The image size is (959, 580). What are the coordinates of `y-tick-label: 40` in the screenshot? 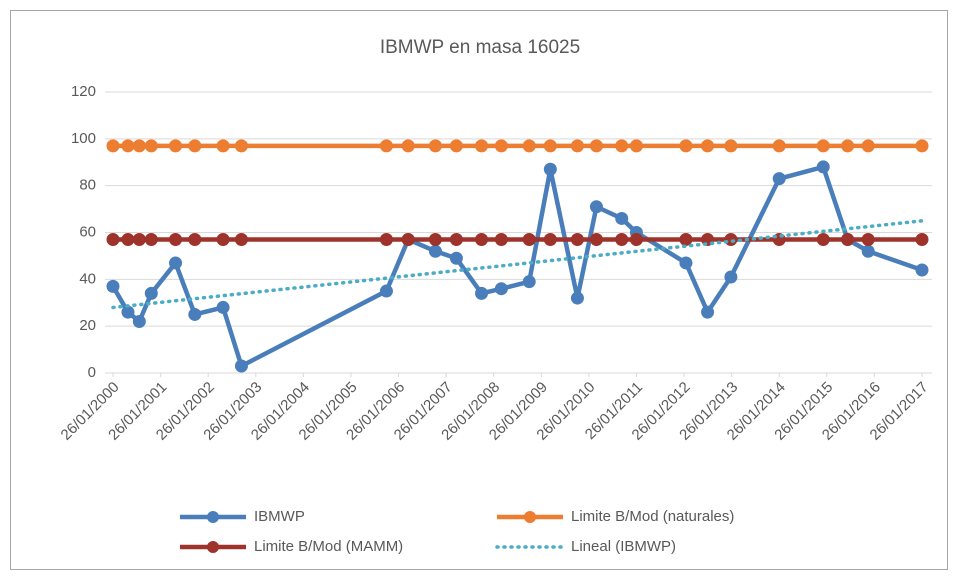 It's located at (87, 278).